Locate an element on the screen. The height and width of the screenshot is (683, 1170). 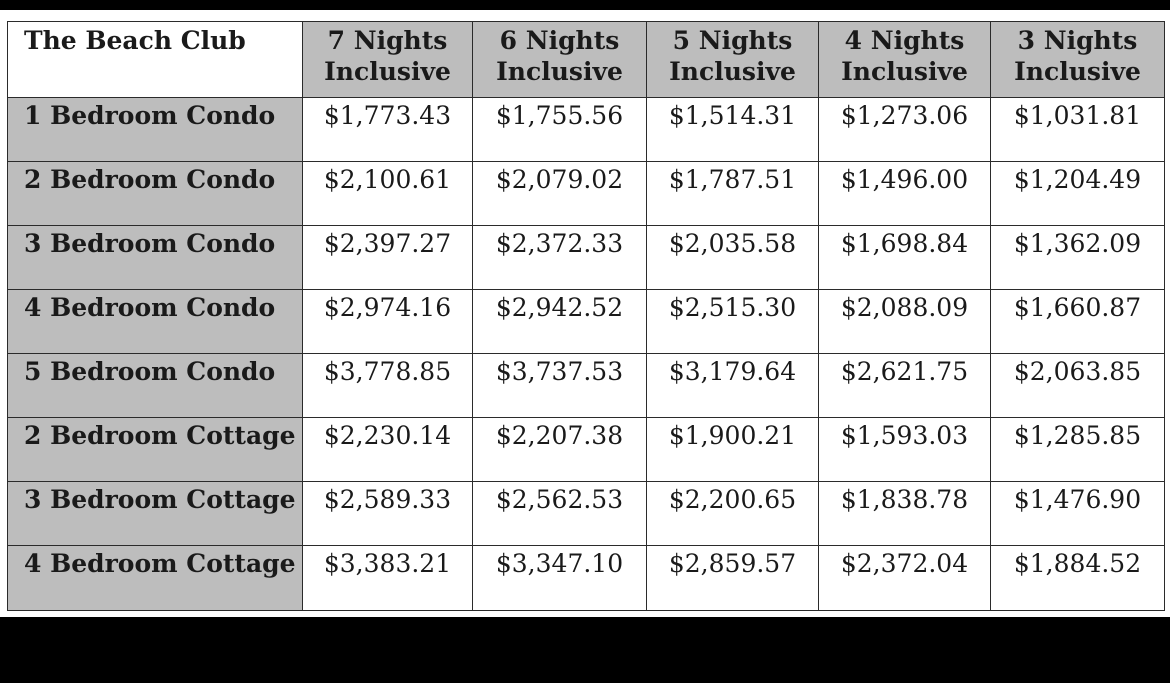
price-cell: $2,230.14 is located at coordinates (387, 449).